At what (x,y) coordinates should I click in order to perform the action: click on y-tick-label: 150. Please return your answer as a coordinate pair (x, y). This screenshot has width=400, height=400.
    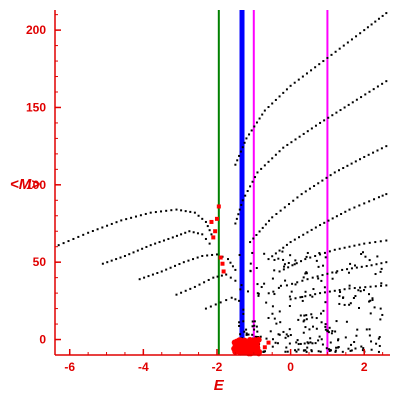
    Looking at the image, I should click on (36, 107).